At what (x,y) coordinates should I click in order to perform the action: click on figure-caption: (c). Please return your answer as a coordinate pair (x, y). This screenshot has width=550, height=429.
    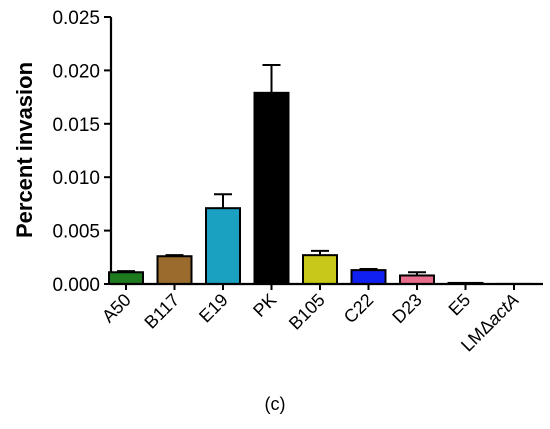
    Looking at the image, I should click on (275, 404).